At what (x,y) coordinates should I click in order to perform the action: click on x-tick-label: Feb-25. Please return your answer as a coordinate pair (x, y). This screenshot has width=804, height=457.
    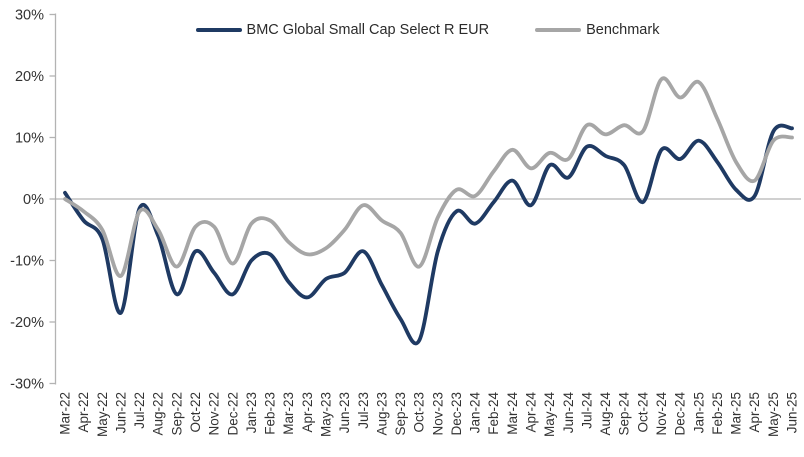
    Looking at the image, I should click on (717, 413).